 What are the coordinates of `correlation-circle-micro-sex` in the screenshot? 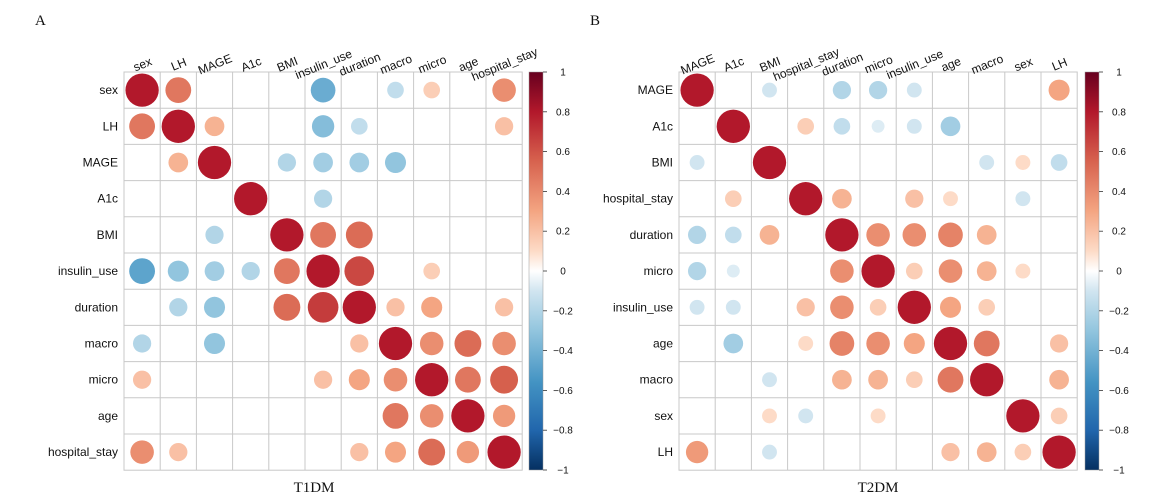 It's located at (142, 379).